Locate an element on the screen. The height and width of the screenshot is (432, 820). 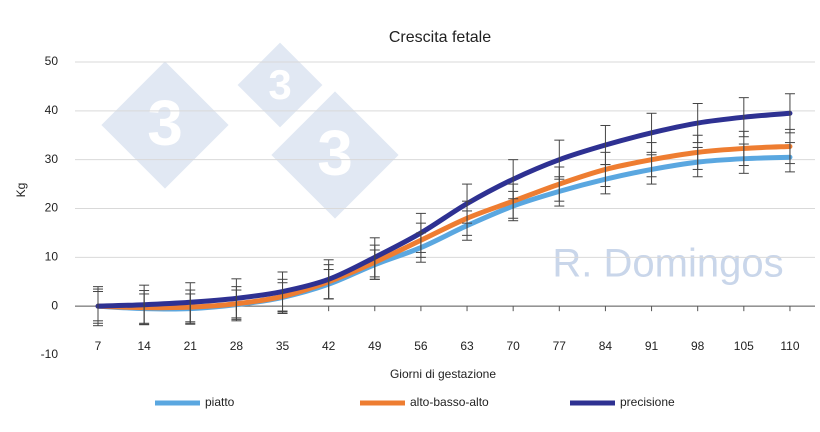
x-tick-label: 56 is located at coordinates (421, 346).